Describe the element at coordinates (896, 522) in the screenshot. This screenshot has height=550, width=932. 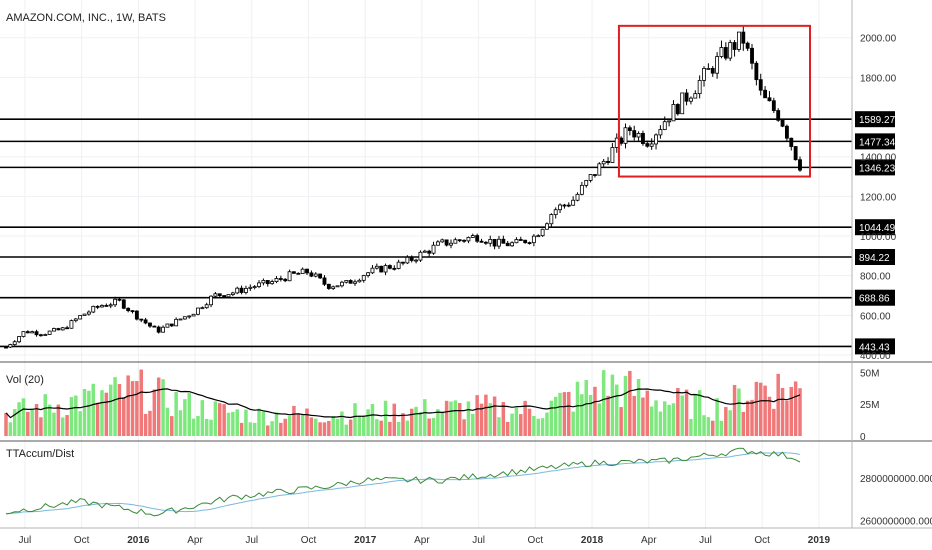
I see `accum-tick-label: 2600000000.0000` at that location.